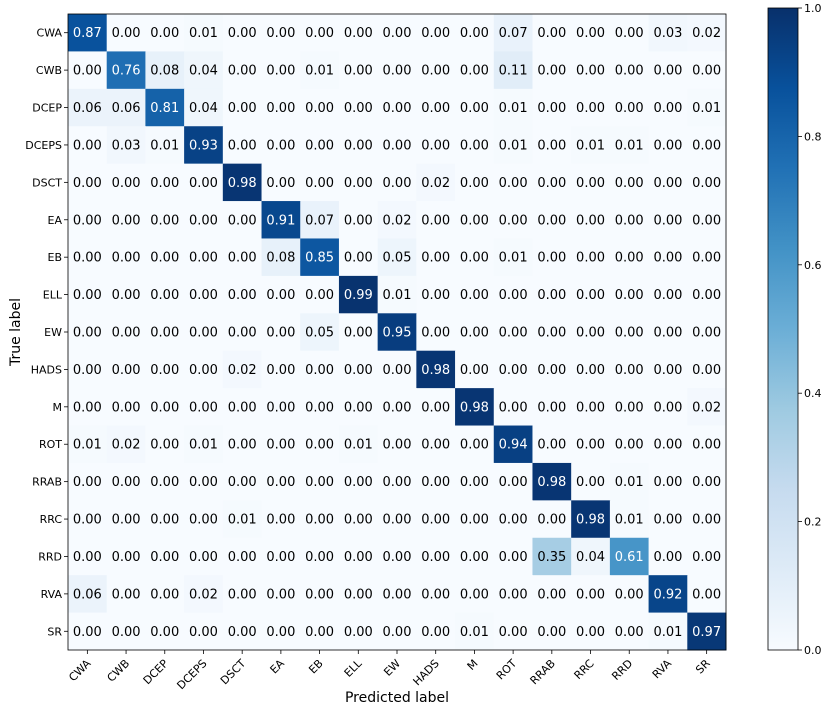 Image resolution: width=831 pixels, height=710 pixels. I want to click on x-tick-label: EW, so click(392, 668).